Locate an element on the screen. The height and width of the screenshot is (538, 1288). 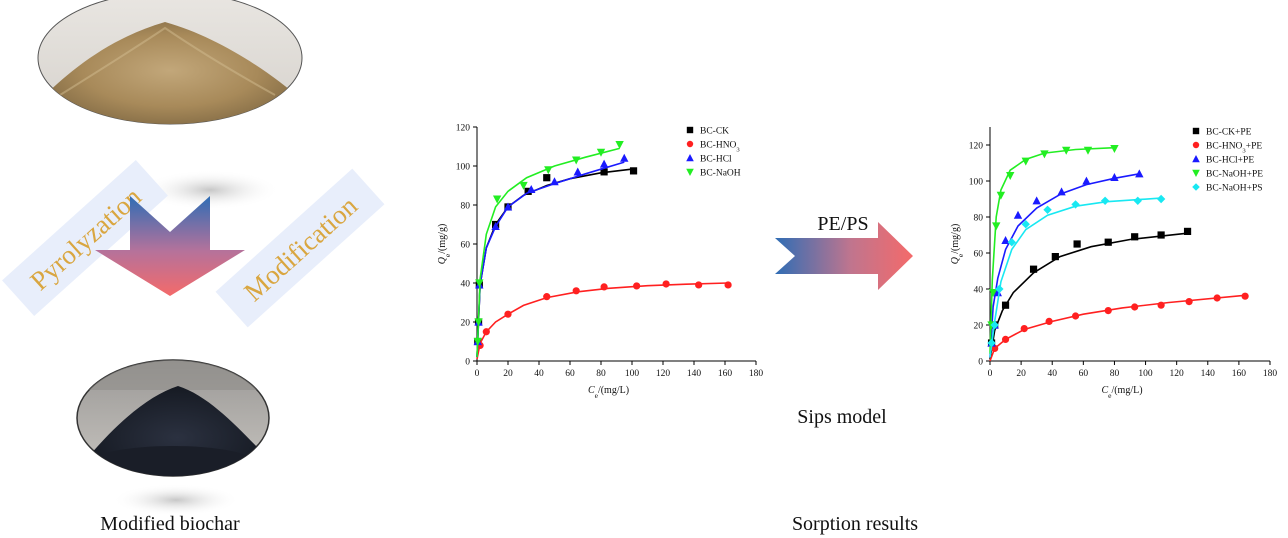
legend-label: BC-CK is located at coordinates (714, 132).